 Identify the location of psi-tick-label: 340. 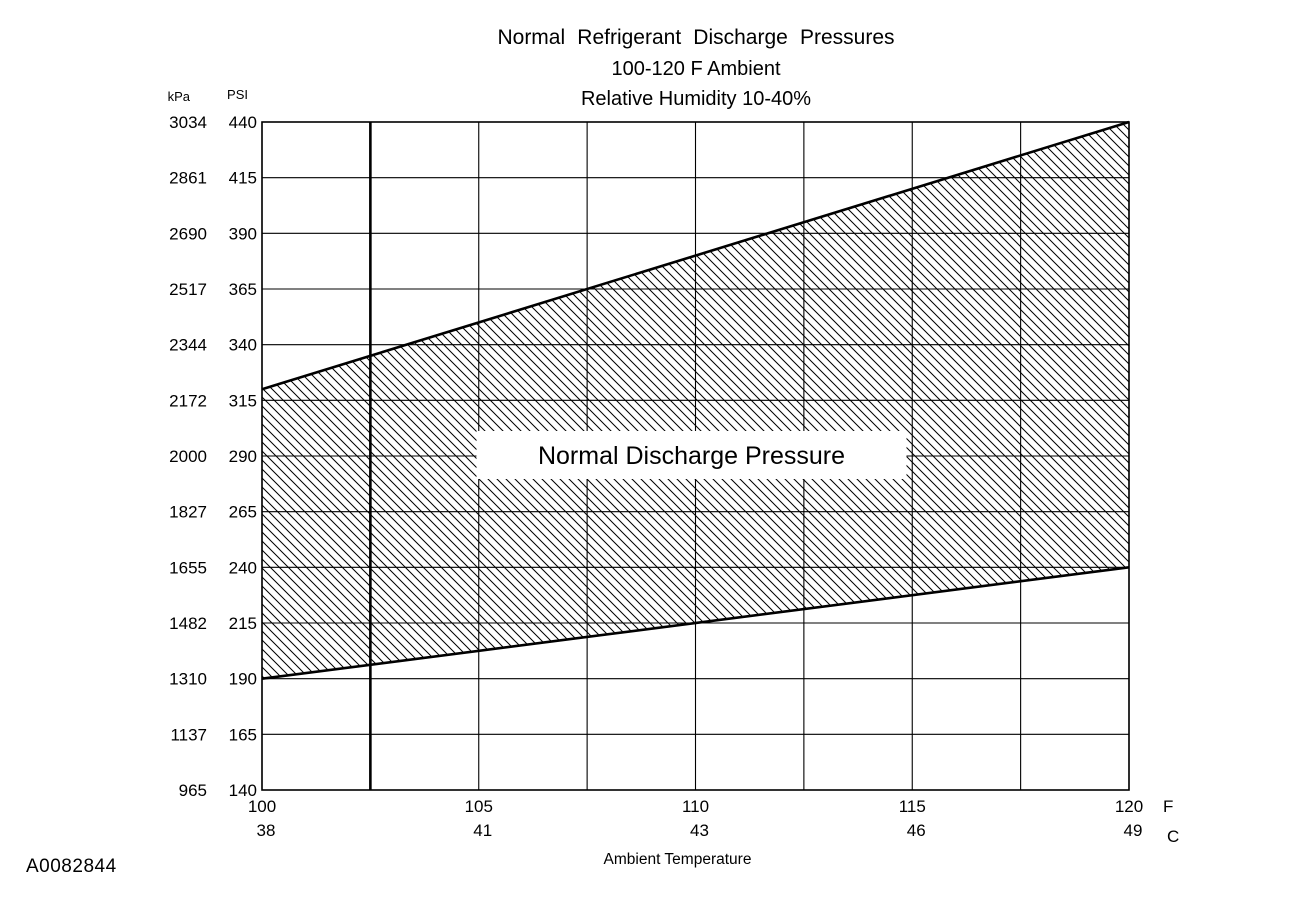
(243, 345).